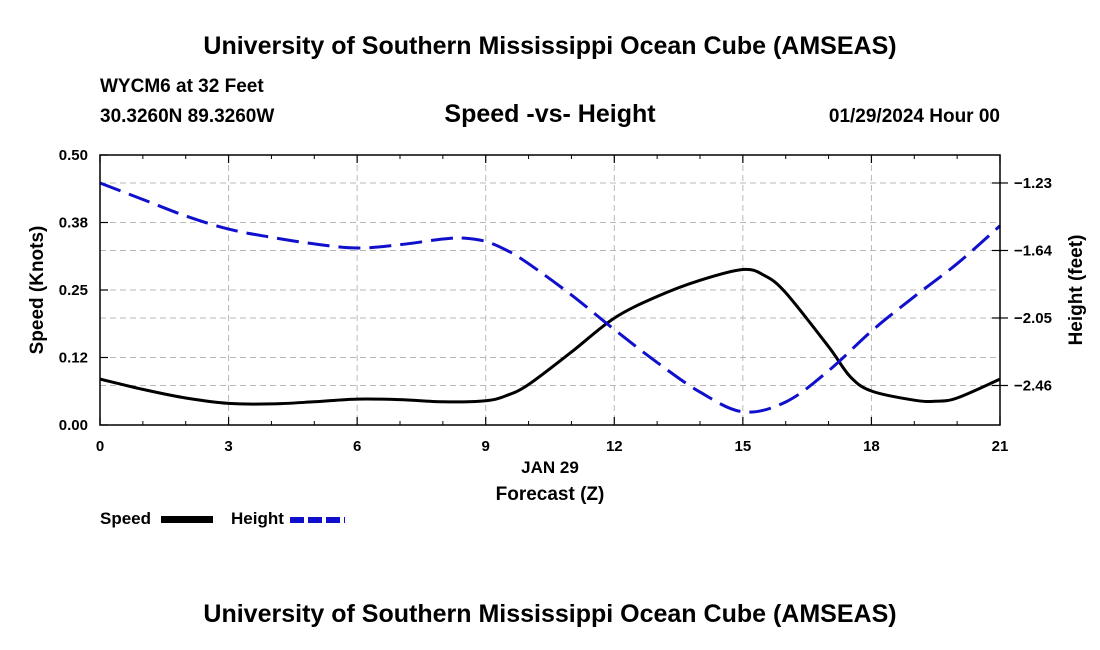 Image resolution: width=1100 pixels, height=650 pixels. Describe the element at coordinates (73, 155) in the screenshot. I see `y-tick-label: 0.50` at that location.